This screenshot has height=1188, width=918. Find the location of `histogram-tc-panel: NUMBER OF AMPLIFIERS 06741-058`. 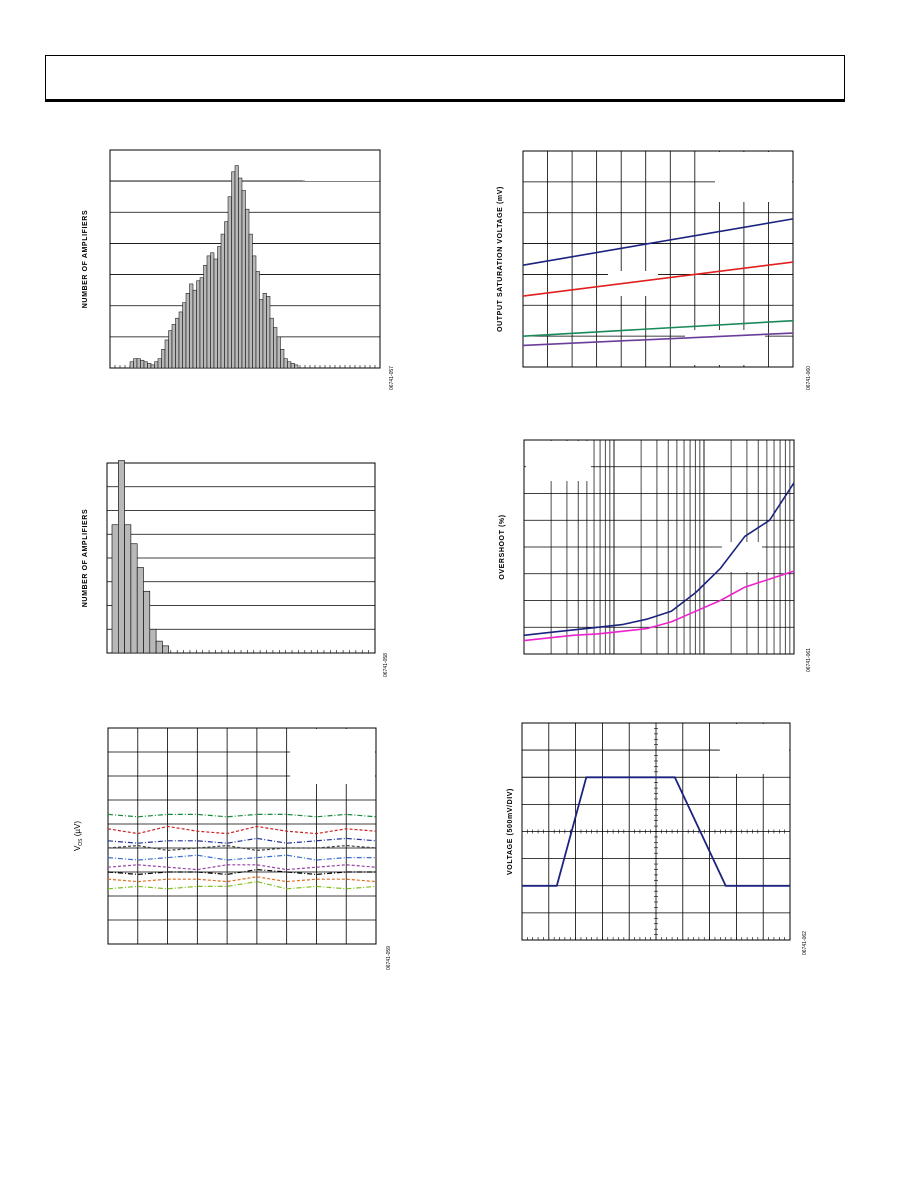

histogram-tc-panel: NUMBER OF AMPLIFIERS 06741-058 is located at coordinates (235, 568).